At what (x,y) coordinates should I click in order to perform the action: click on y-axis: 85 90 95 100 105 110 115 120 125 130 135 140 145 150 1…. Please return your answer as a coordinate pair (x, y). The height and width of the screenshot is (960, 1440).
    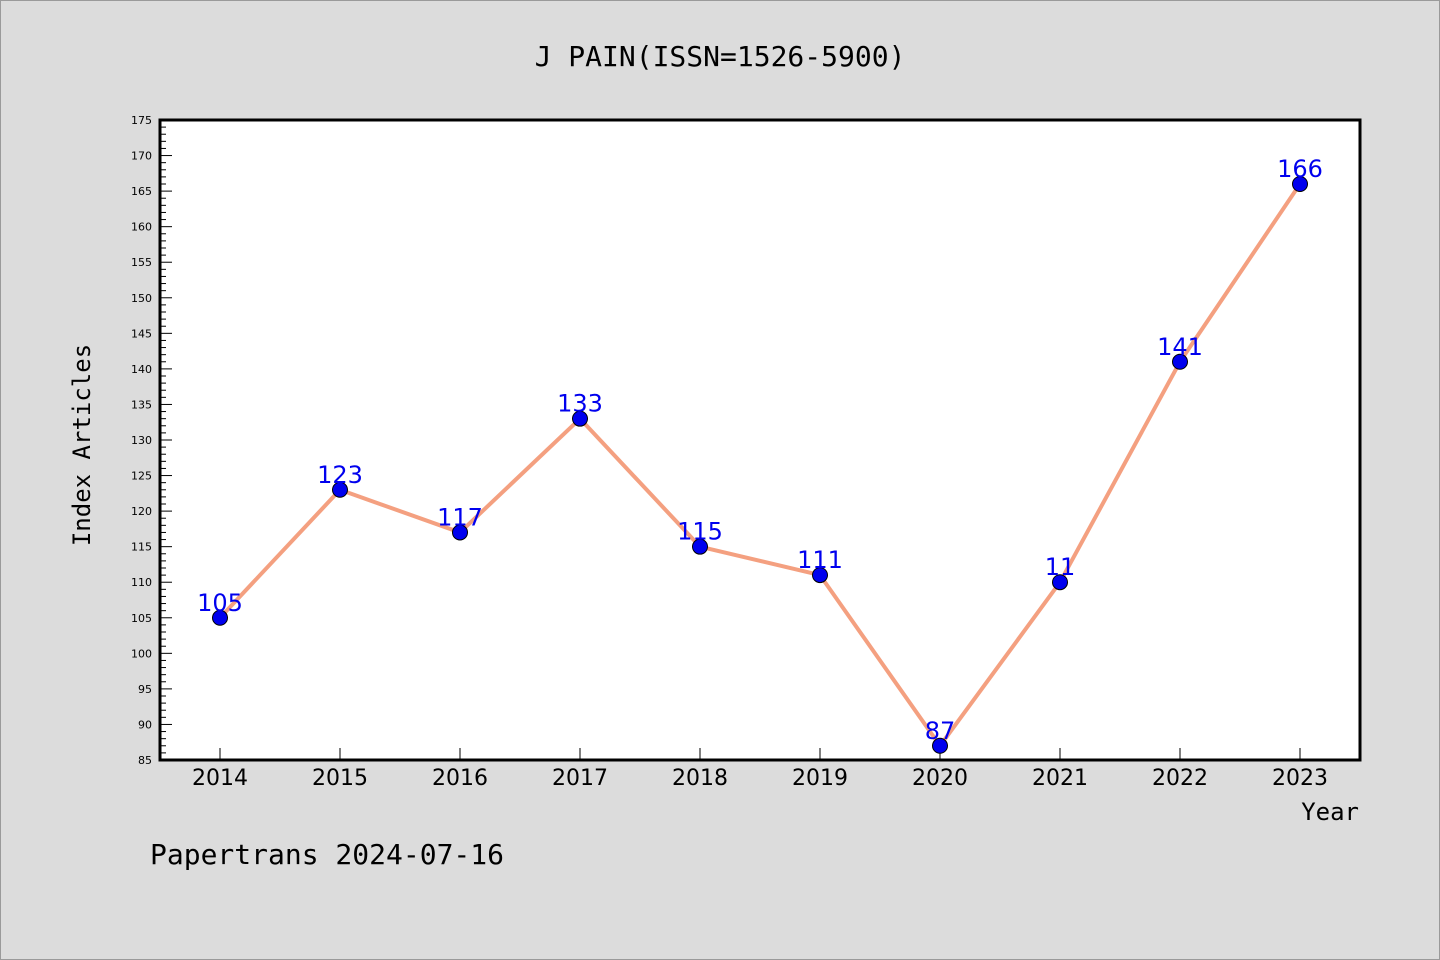
    Looking at the image, I should click on (151, 440).